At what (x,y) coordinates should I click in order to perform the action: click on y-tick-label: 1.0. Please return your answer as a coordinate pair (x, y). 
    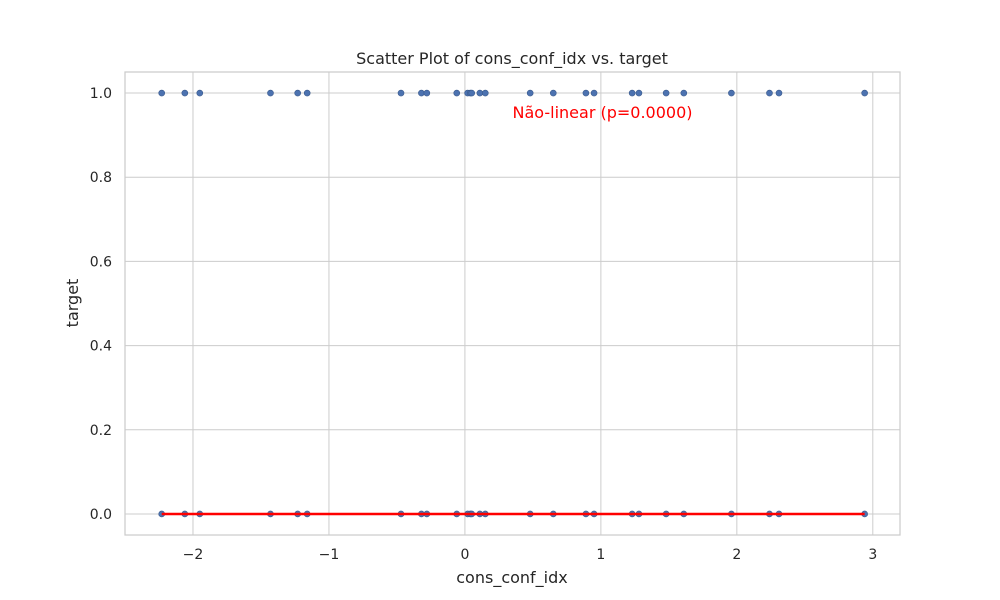
    Looking at the image, I should click on (101, 94).